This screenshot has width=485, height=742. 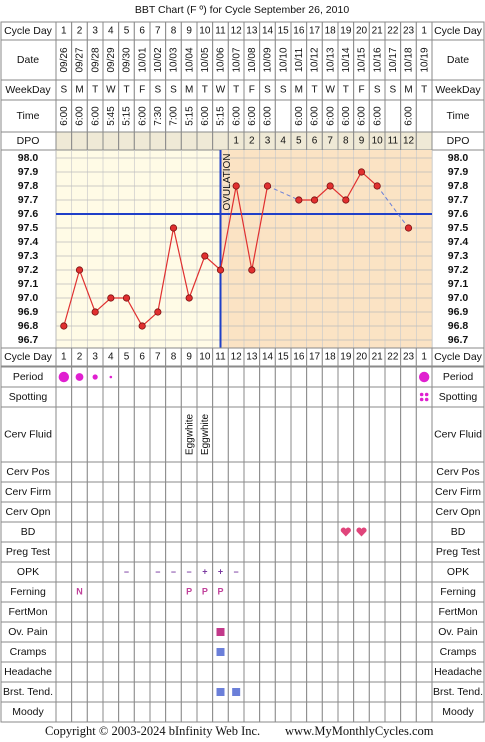 What do you see at coordinates (111, 116) in the screenshot?
I see `cell-text: 5:45` at bounding box center [111, 116].